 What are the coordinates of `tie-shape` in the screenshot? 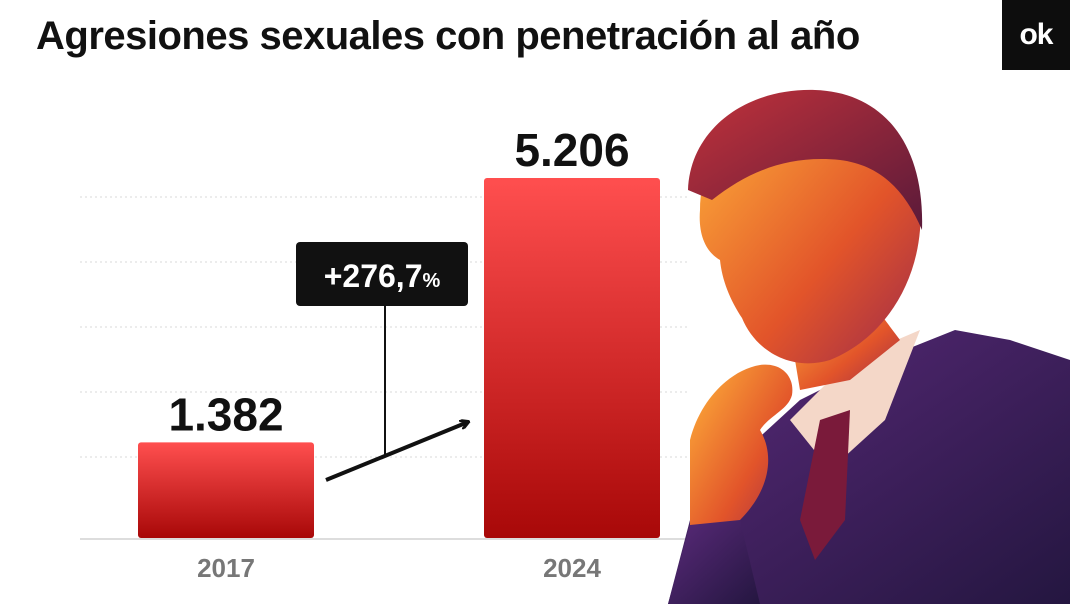 It's located at (825, 485).